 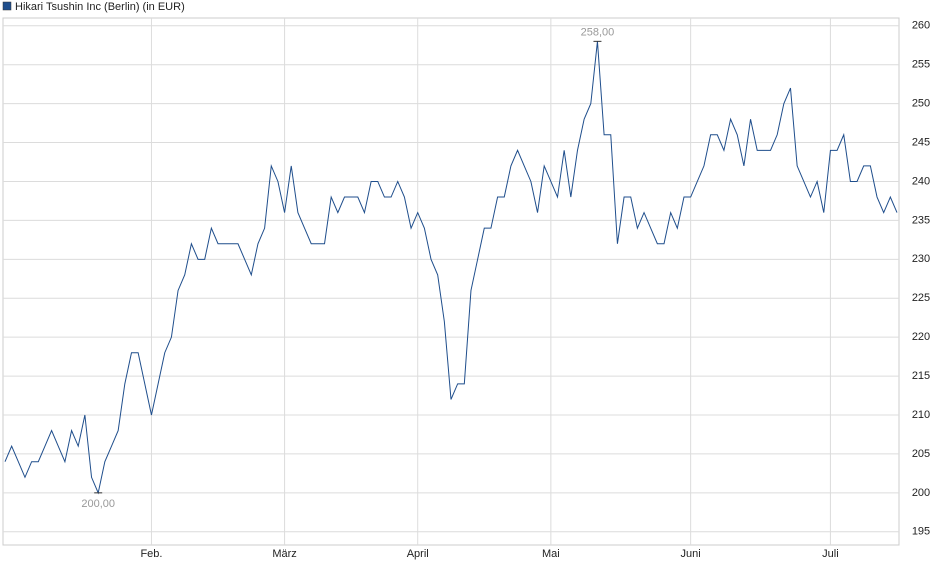 What do you see at coordinates (921, 220) in the screenshot?
I see `y-tick-label: 235` at bounding box center [921, 220].